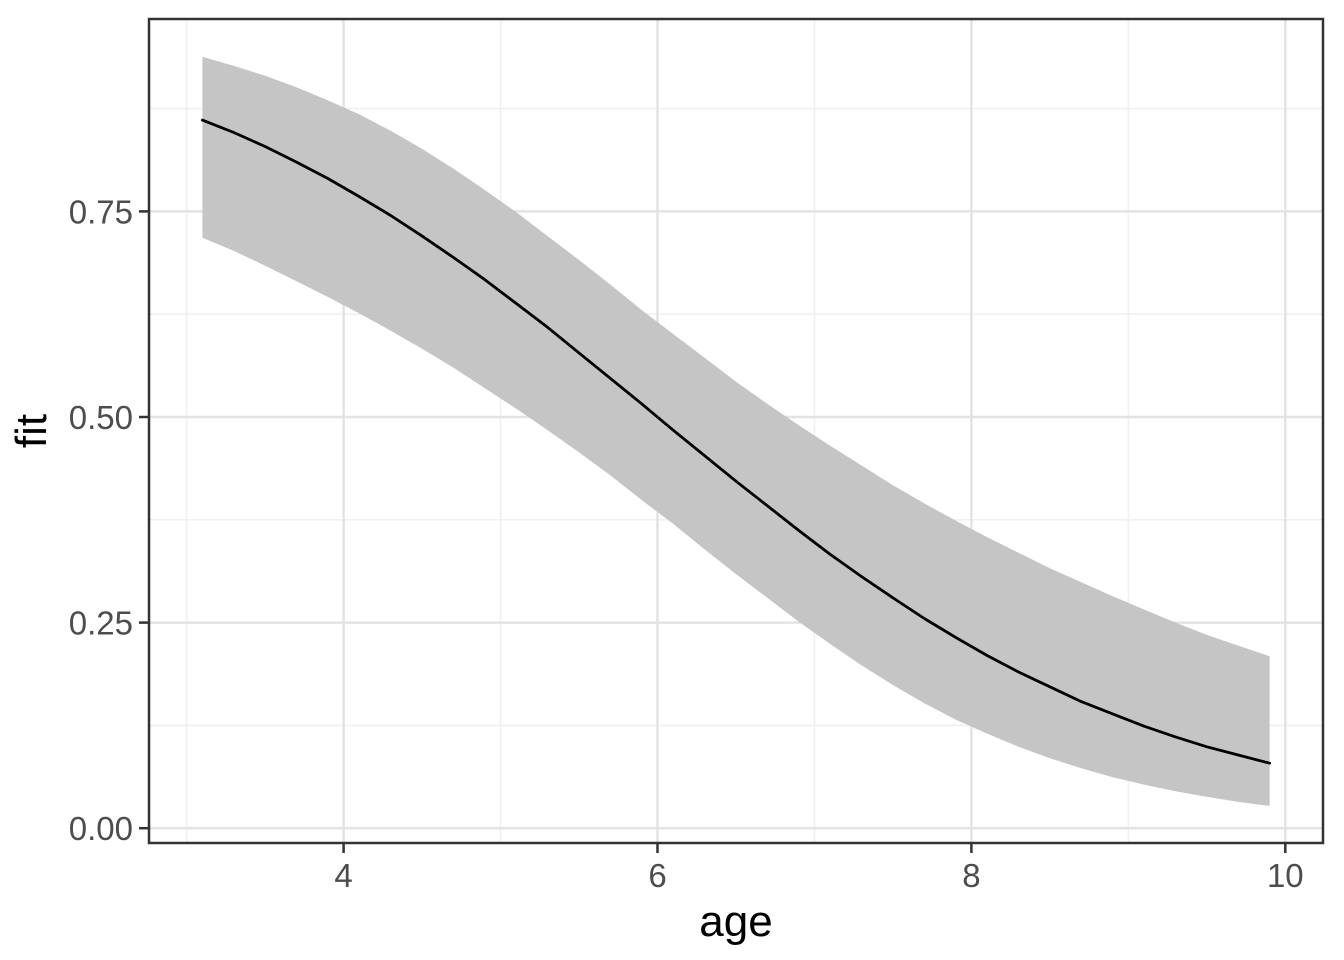 The width and height of the screenshot is (1344, 960). I want to click on y-axis-title: fit, so click(31, 431).